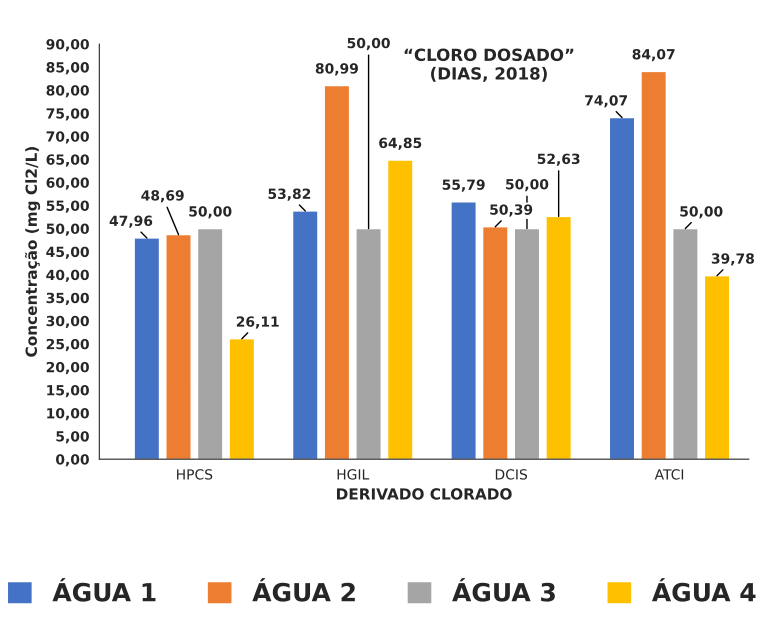  What do you see at coordinates (162, 196) in the screenshot?
I see `data-label: 48,69` at bounding box center [162, 196].